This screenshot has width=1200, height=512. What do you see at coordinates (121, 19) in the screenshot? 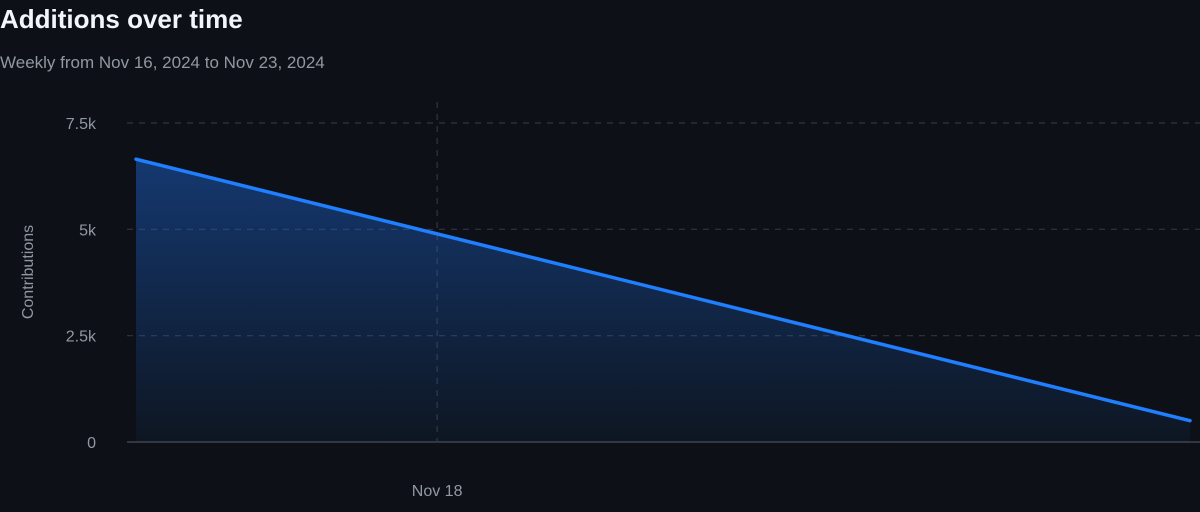
I see `chart-title: Additions over time` at bounding box center [121, 19].